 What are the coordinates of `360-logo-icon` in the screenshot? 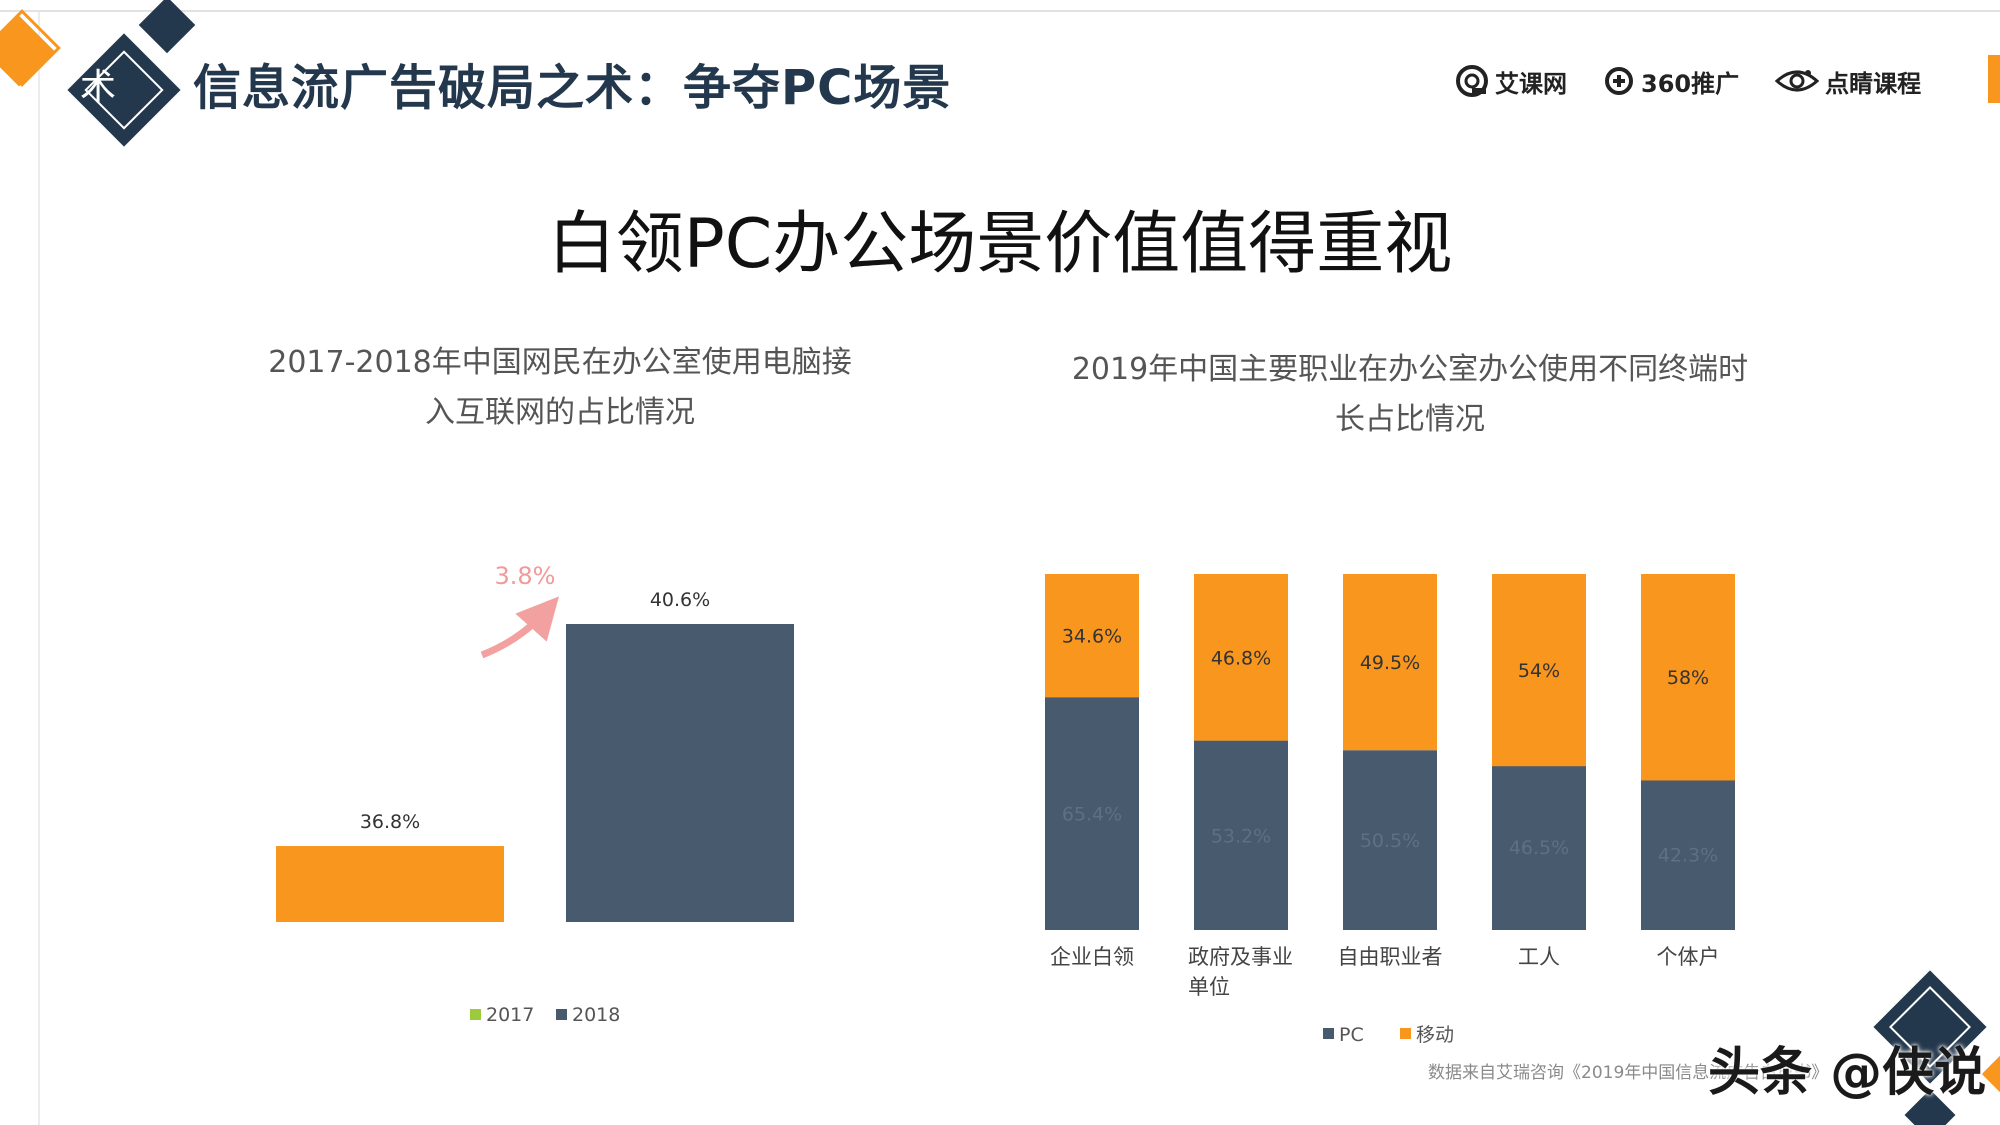 It's located at (1619, 81).